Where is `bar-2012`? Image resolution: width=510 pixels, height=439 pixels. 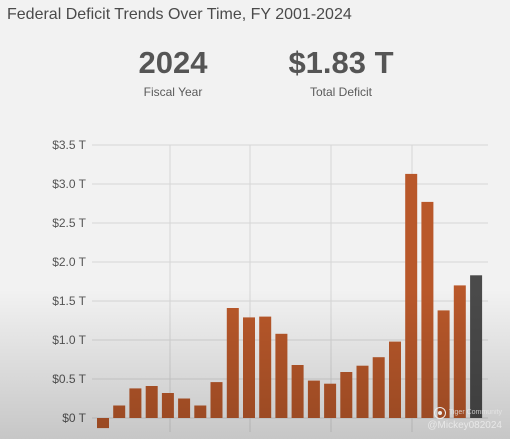 bar-2012 is located at coordinates (281, 375).